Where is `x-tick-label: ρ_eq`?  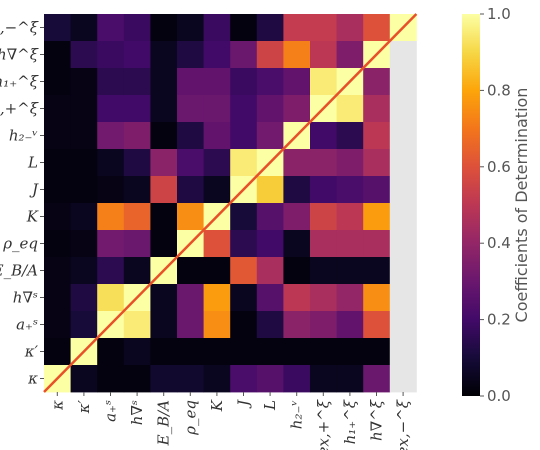
x-tick-label: ρ_eq is located at coordinates (190, 418).